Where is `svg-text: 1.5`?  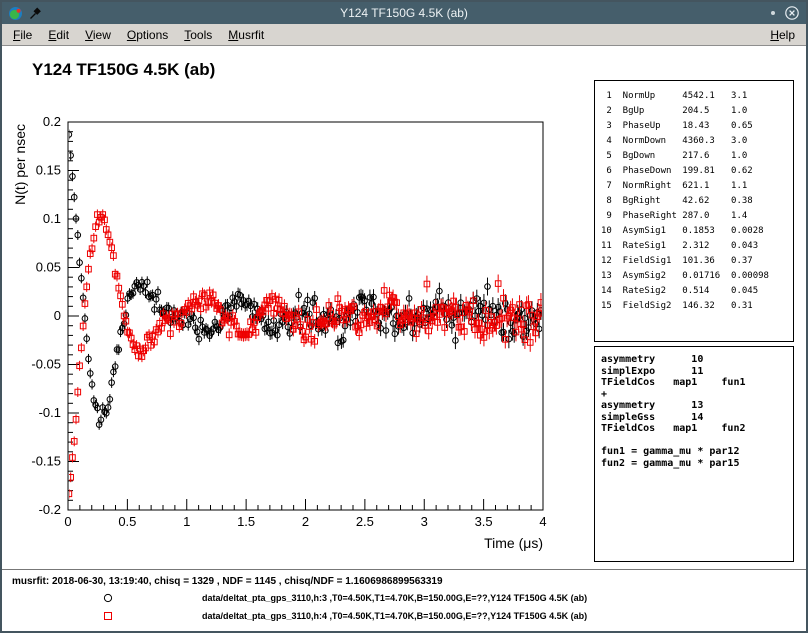 svg-text: 1.5 is located at coordinates (246, 521).